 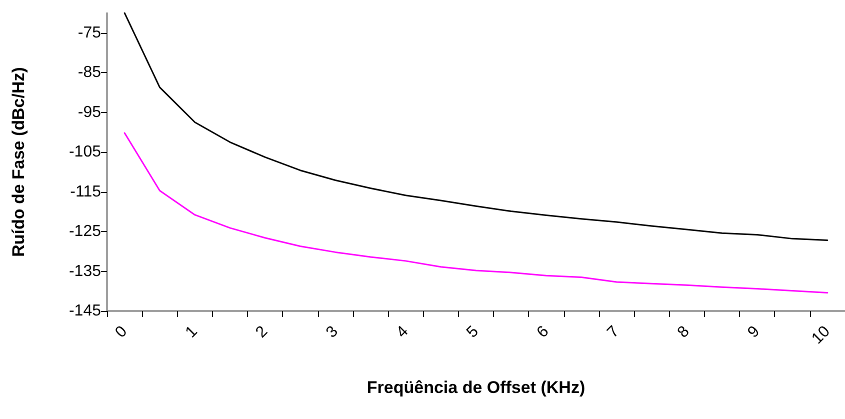 I want to click on y-axis-title: Ruído de Fase (dBc/Hz), so click(x=18, y=162).